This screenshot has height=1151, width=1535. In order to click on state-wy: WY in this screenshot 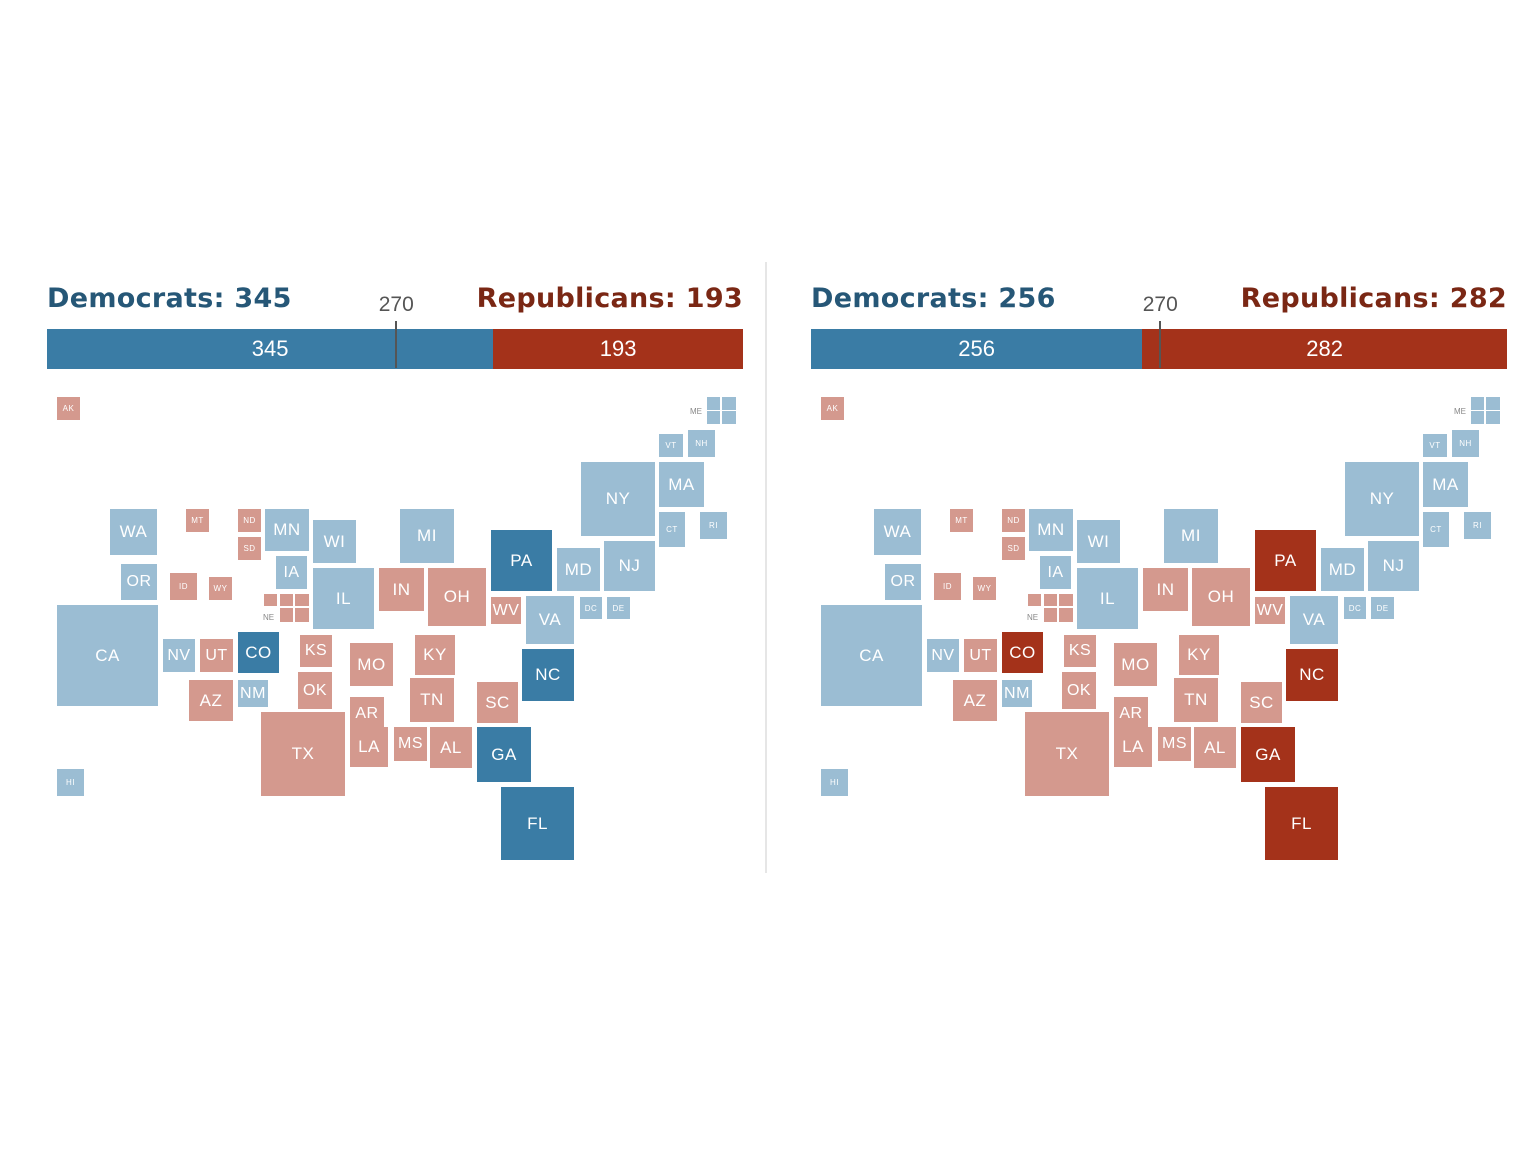, I will do `click(984, 588)`.